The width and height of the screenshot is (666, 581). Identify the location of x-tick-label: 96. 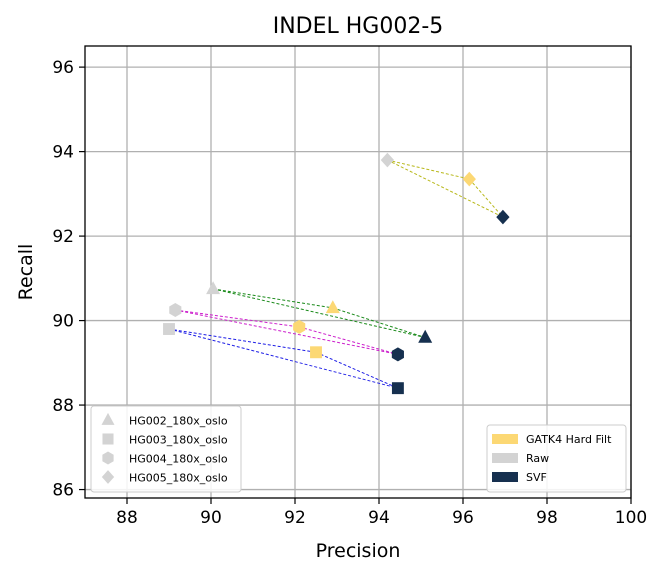
(463, 518).